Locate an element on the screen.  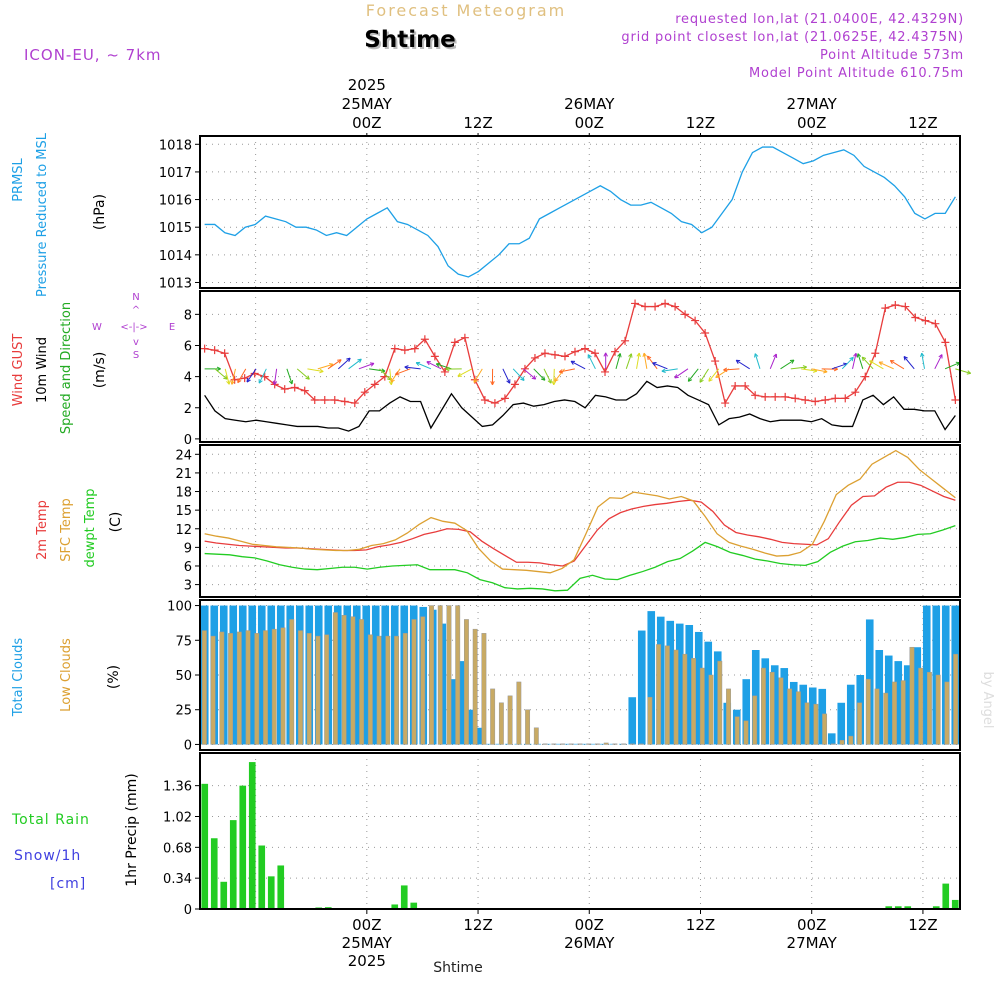
ytick-label: 6 is located at coordinates (188, 567).